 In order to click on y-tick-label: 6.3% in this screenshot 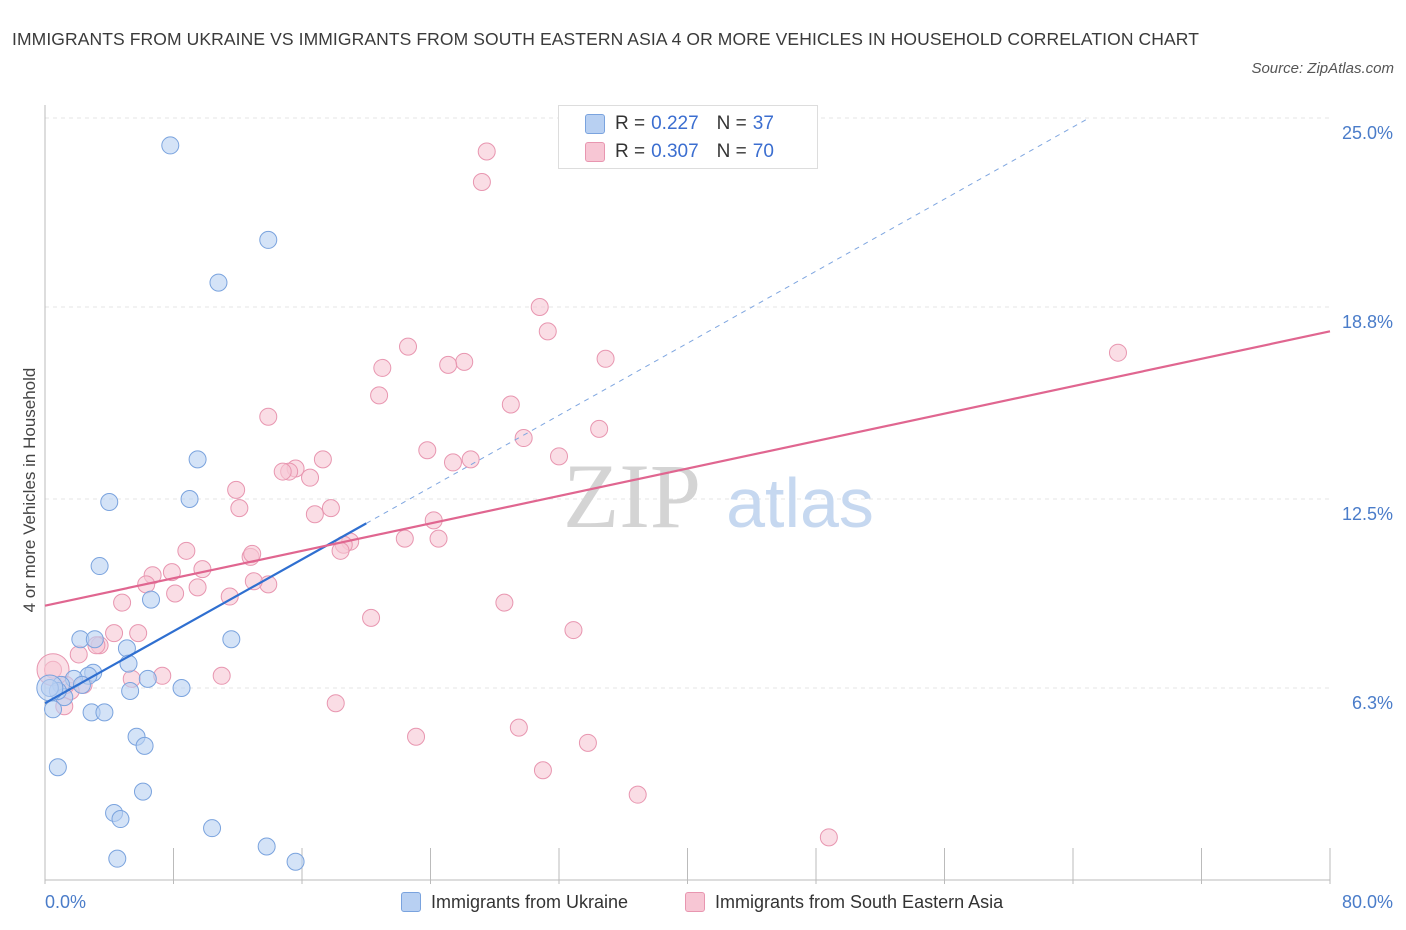, I will do `click(1372, 703)`.